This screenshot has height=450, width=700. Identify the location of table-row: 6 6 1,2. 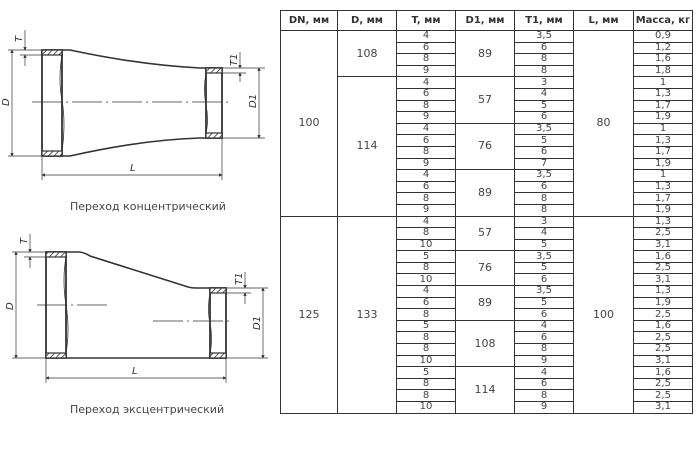
(487, 48).